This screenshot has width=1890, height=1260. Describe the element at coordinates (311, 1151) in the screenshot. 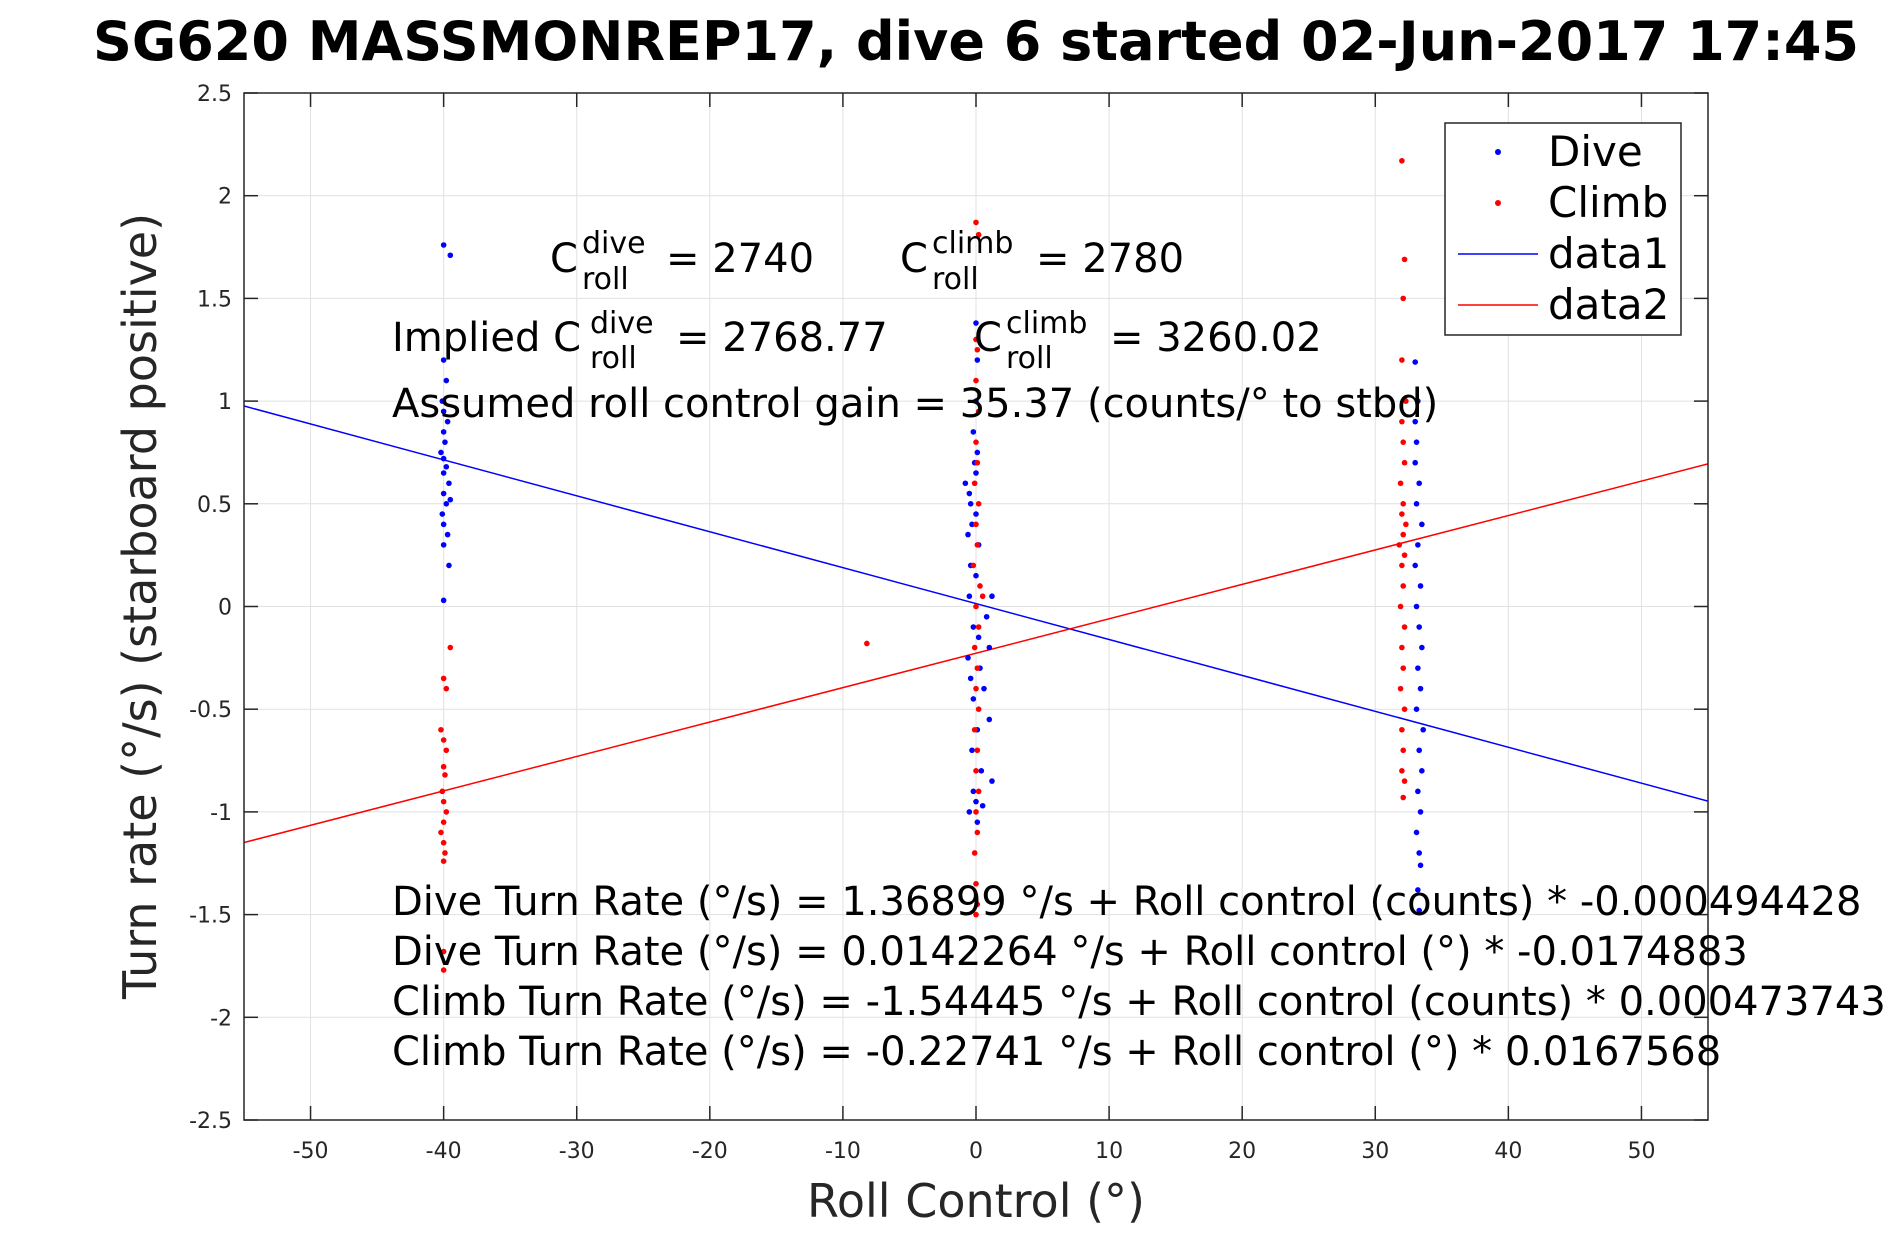

I see `x-tick-label: -50` at that location.